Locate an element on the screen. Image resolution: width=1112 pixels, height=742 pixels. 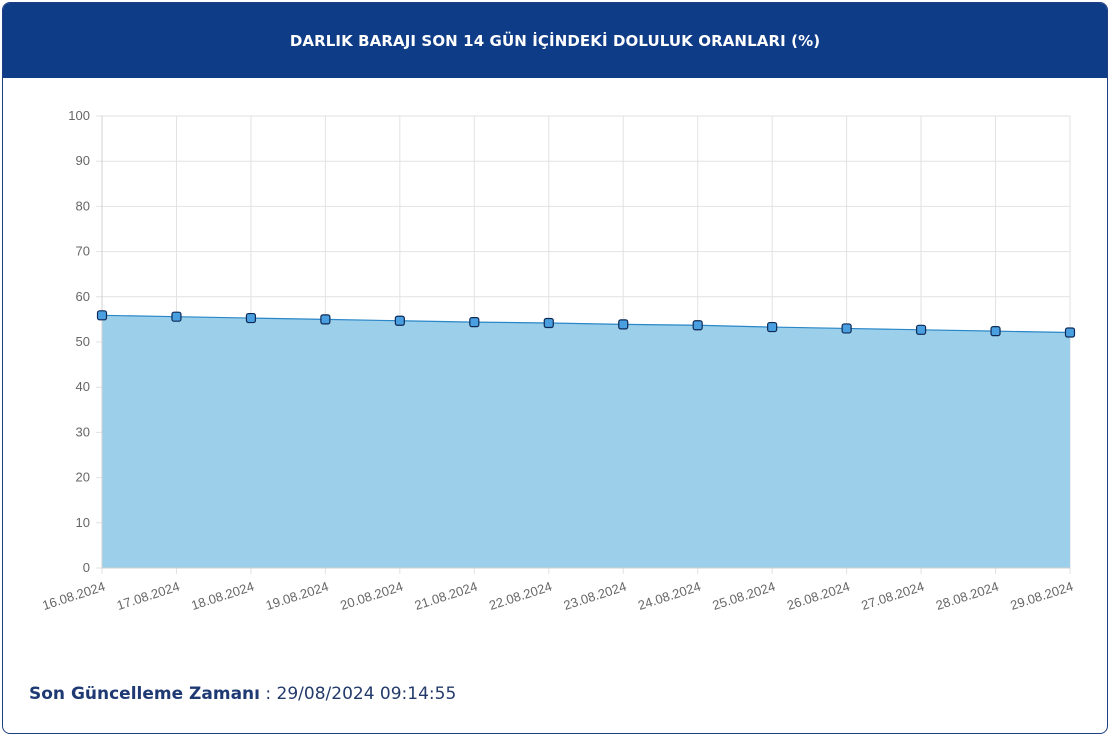
y-tick-label: 90 is located at coordinates (83, 160).